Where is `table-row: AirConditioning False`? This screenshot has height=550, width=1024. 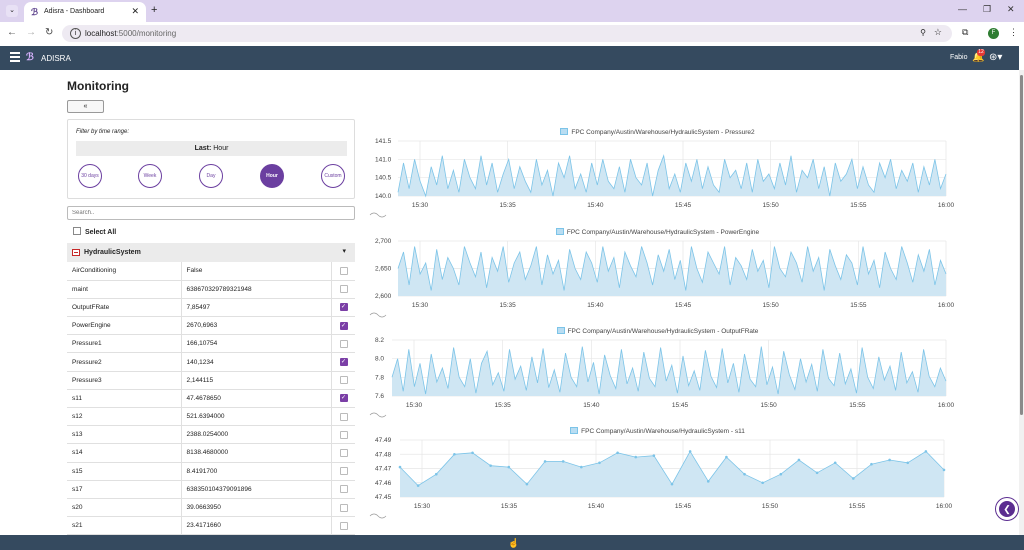 table-row: AirConditioning False is located at coordinates (211, 271).